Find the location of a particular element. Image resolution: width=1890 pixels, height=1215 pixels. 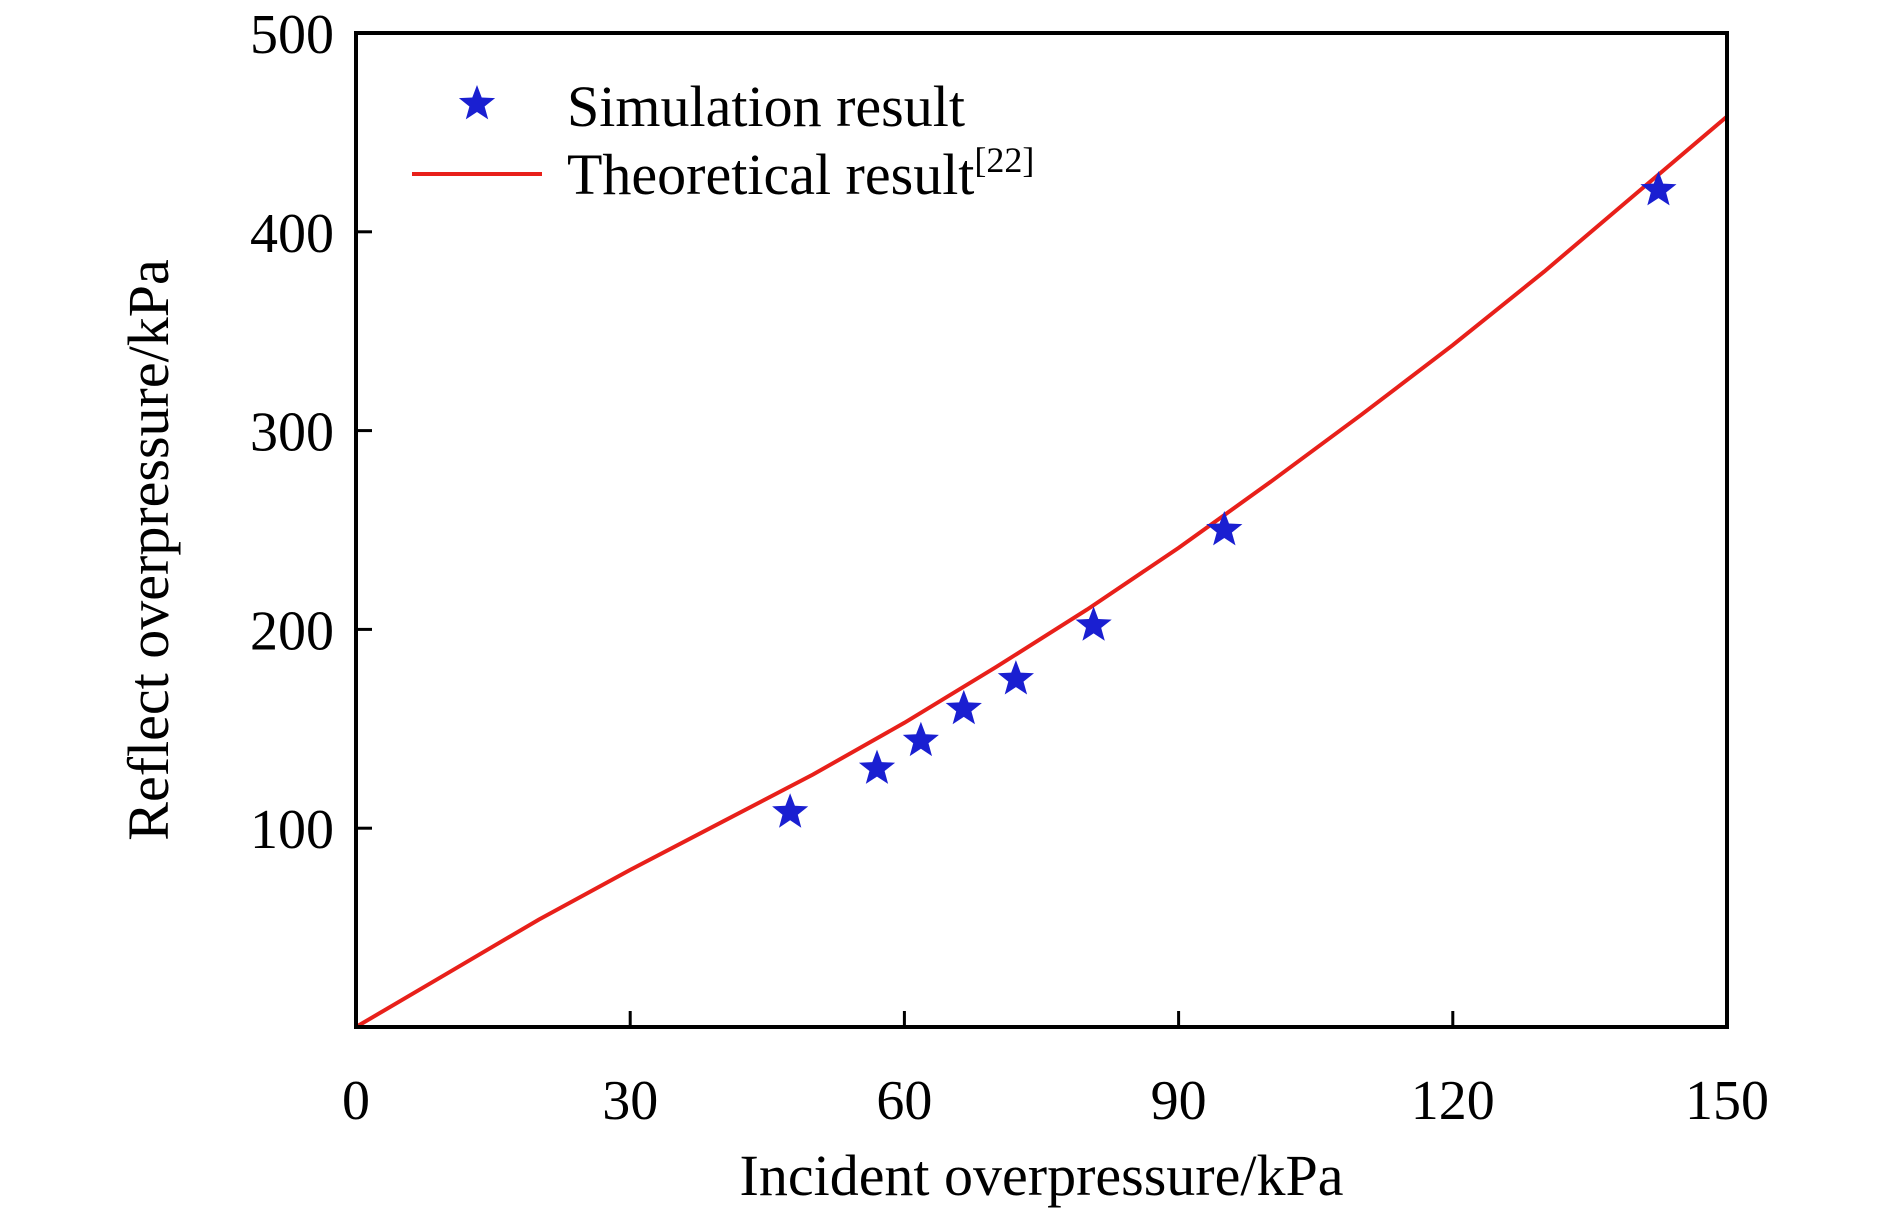

legend-label-theoretical: Theoretical result[22] is located at coordinates (800, 173).